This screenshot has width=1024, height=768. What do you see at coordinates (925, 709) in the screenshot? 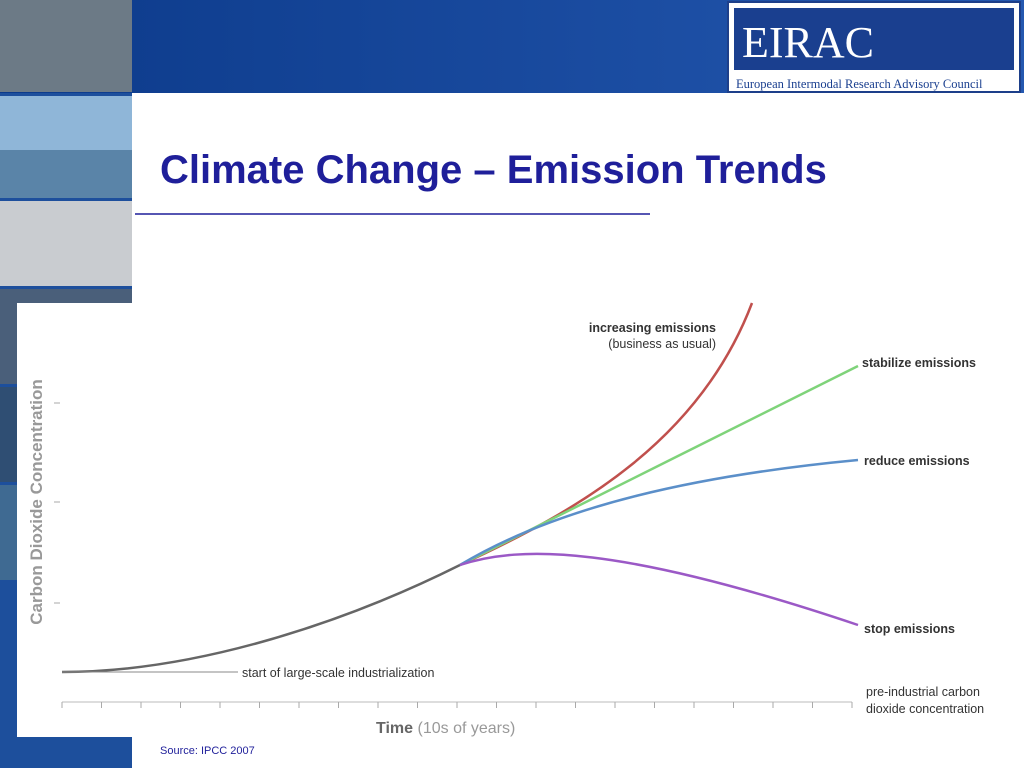
I see `annotation: dioxide concentration` at bounding box center [925, 709].